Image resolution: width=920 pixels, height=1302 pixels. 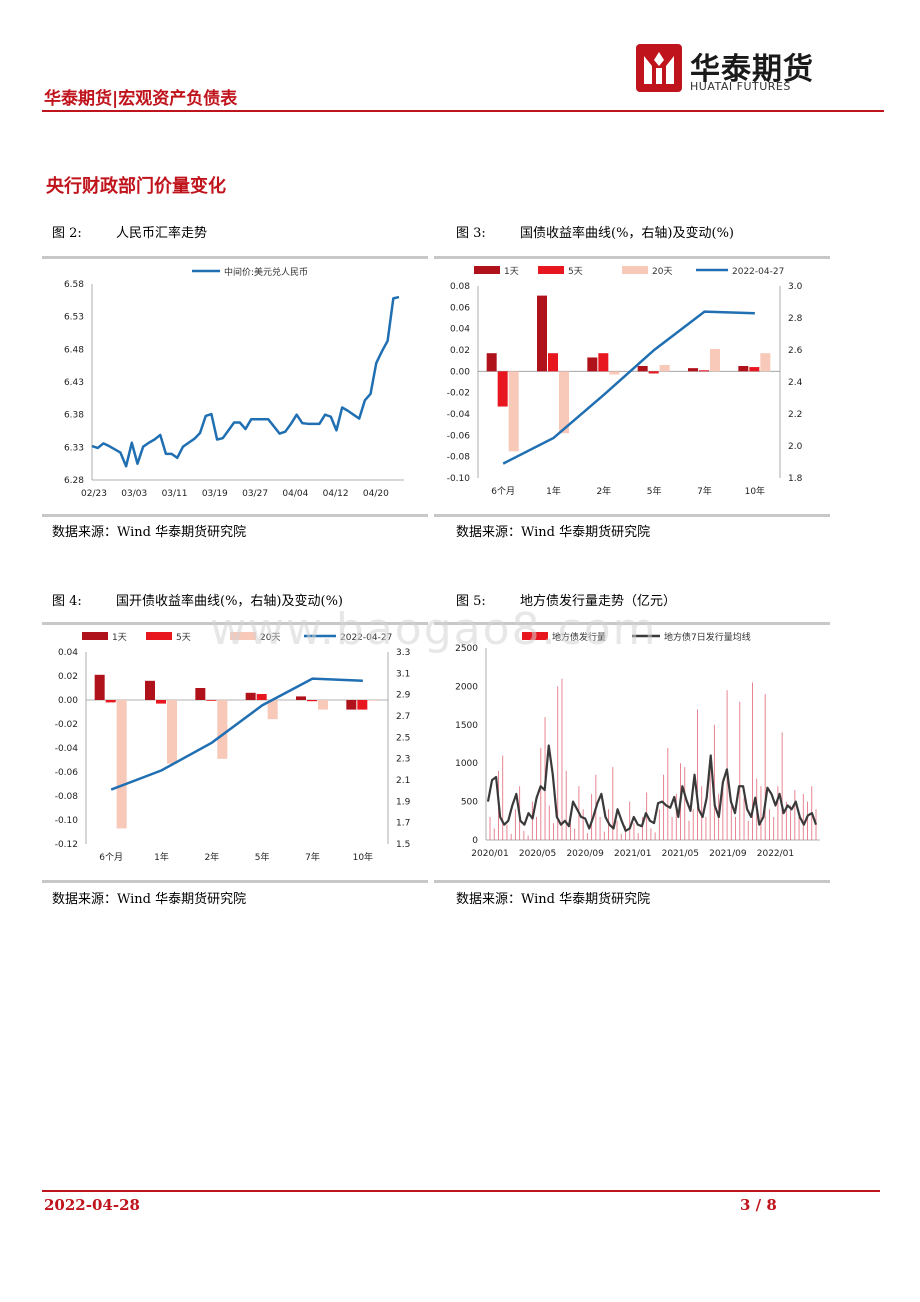 What do you see at coordinates (74, 383) in the screenshot?
I see `y-tick-label: 6.43` at bounding box center [74, 383].